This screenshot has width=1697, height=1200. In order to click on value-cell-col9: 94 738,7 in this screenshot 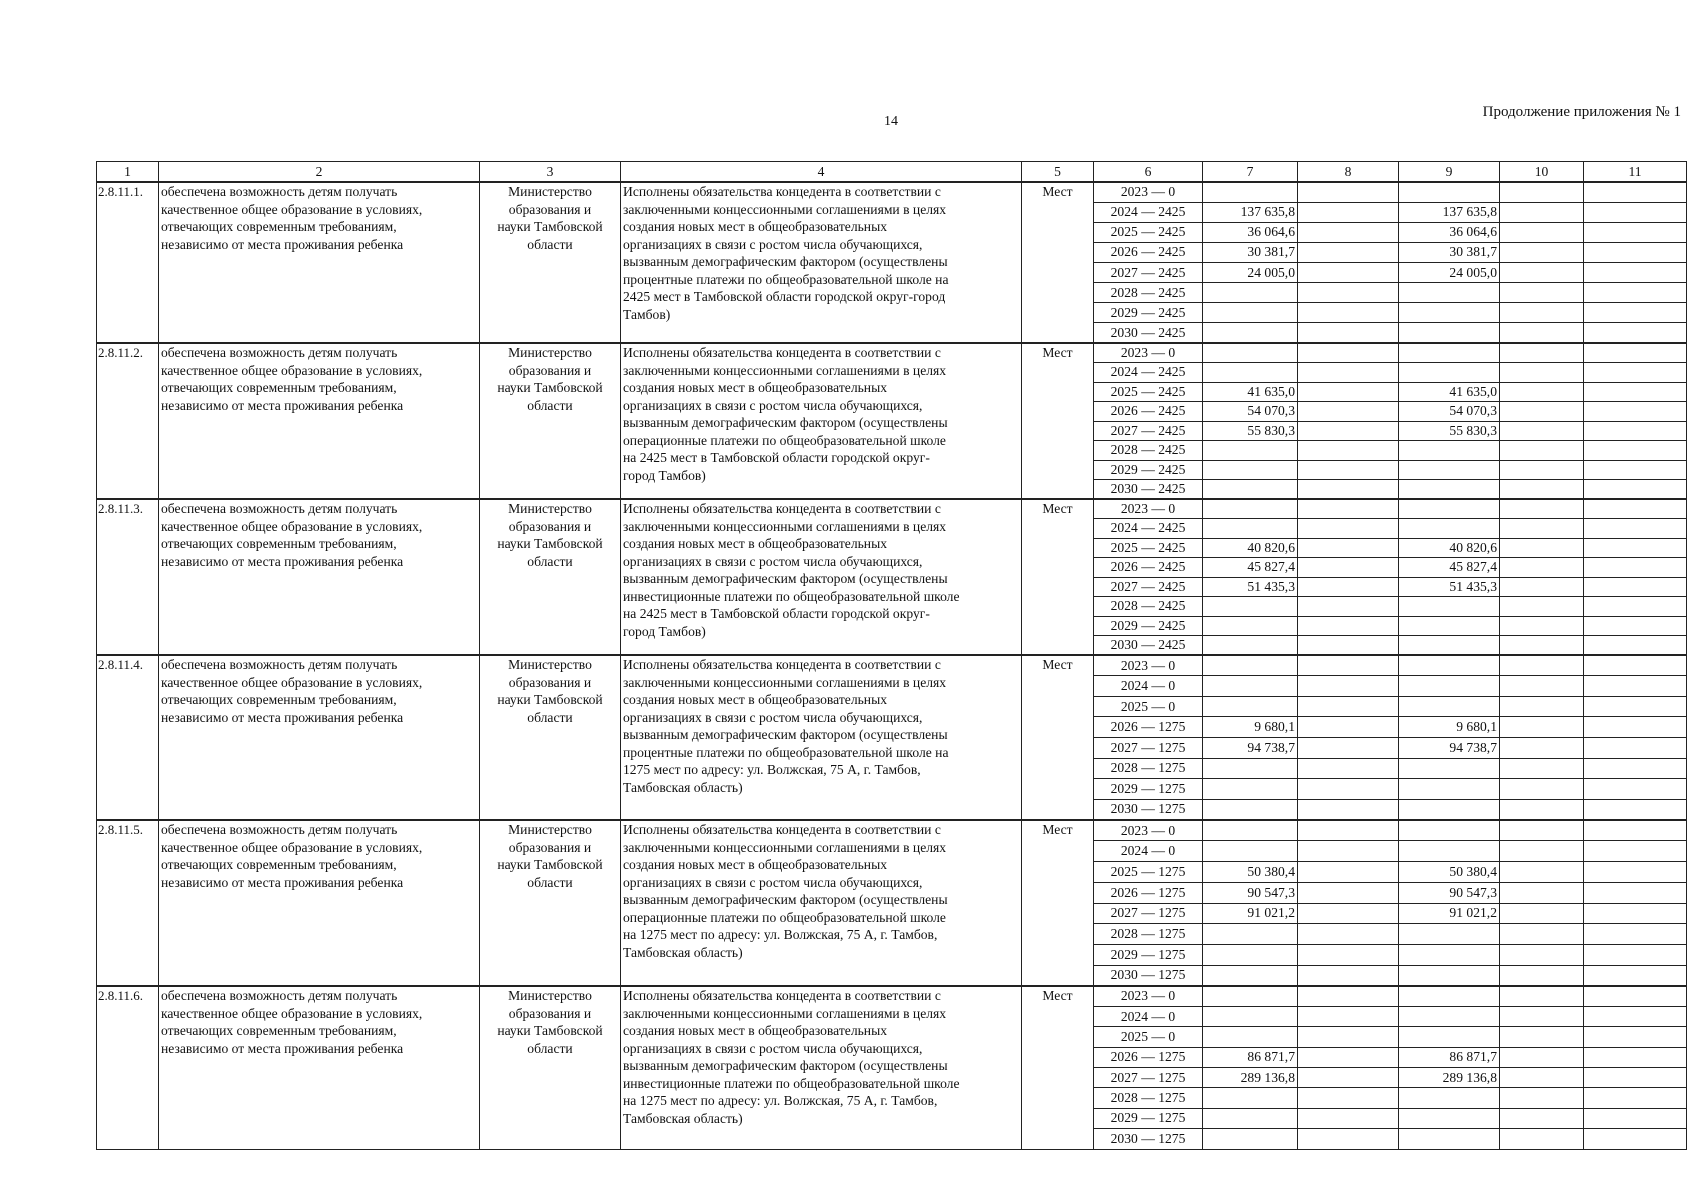, I will do `click(1449, 748)`.